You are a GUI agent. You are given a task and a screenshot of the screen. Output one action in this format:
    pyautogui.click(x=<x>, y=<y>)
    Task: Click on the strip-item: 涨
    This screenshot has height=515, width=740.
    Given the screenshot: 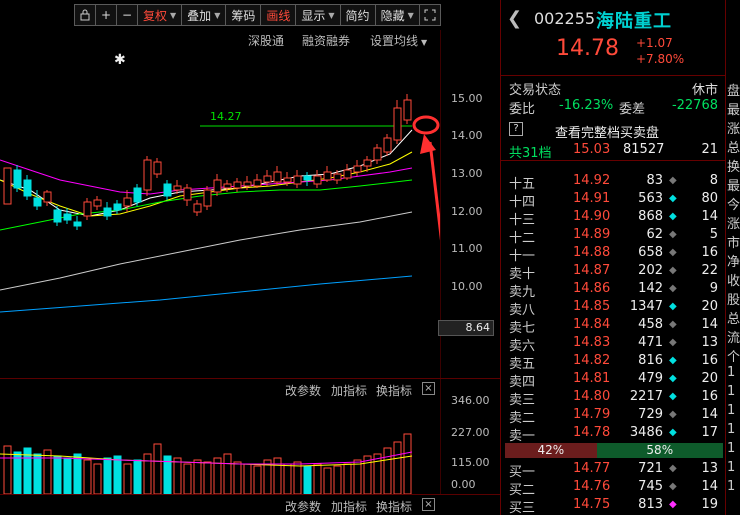 What is the action you would take?
    pyautogui.click(x=733, y=224)
    